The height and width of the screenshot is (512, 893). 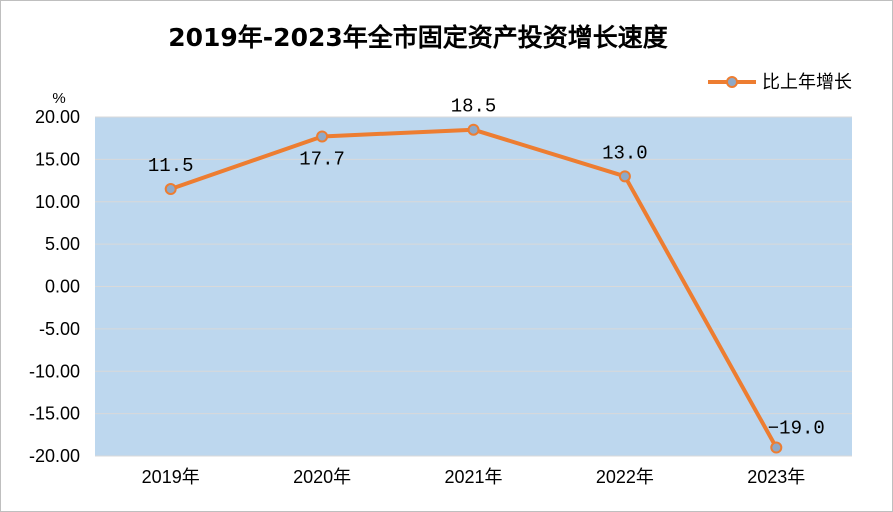 I want to click on y-tick-label: 5.00, so click(x=62, y=244).